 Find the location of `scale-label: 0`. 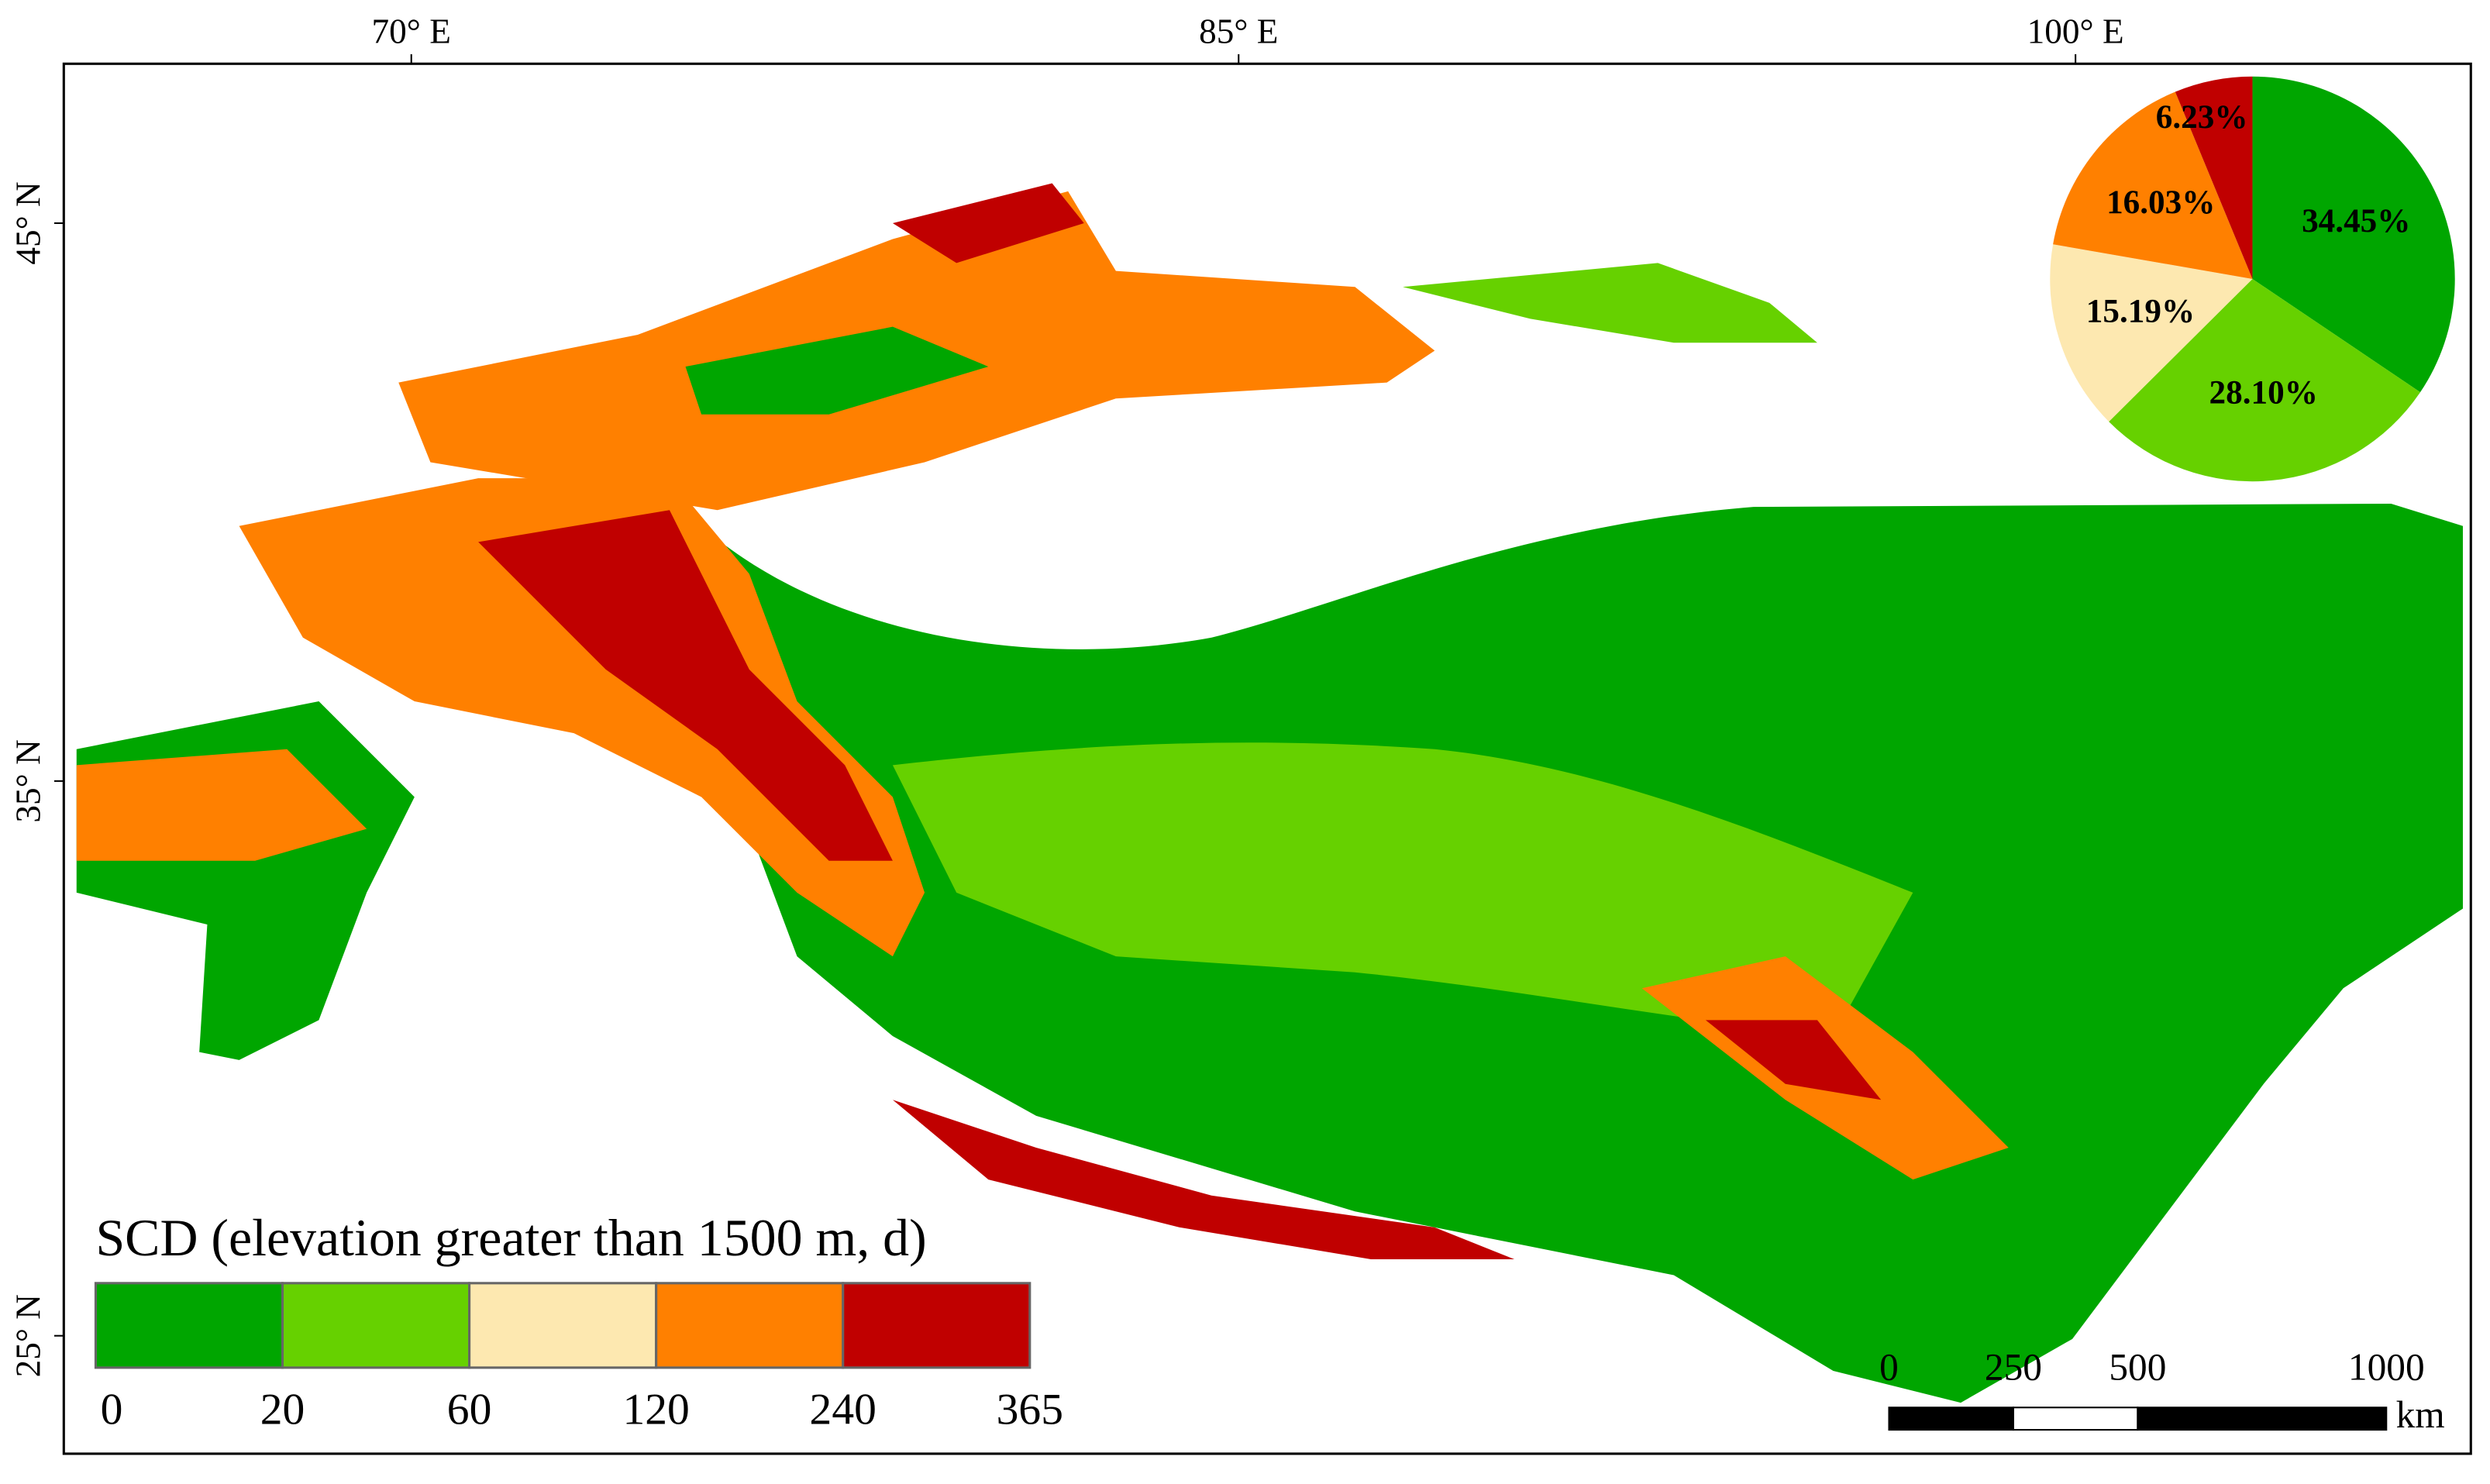

scale-label: 0 is located at coordinates (1889, 1366).